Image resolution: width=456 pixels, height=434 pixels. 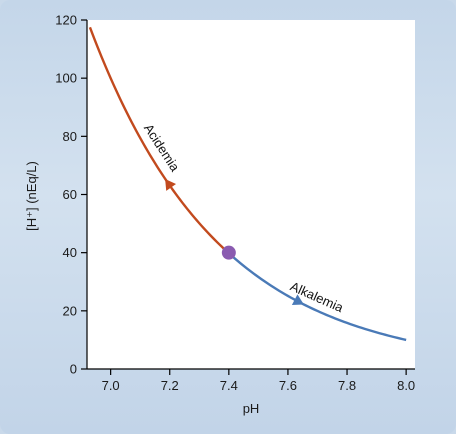 I want to click on x-tick-label: 7.8, so click(x=347, y=385).